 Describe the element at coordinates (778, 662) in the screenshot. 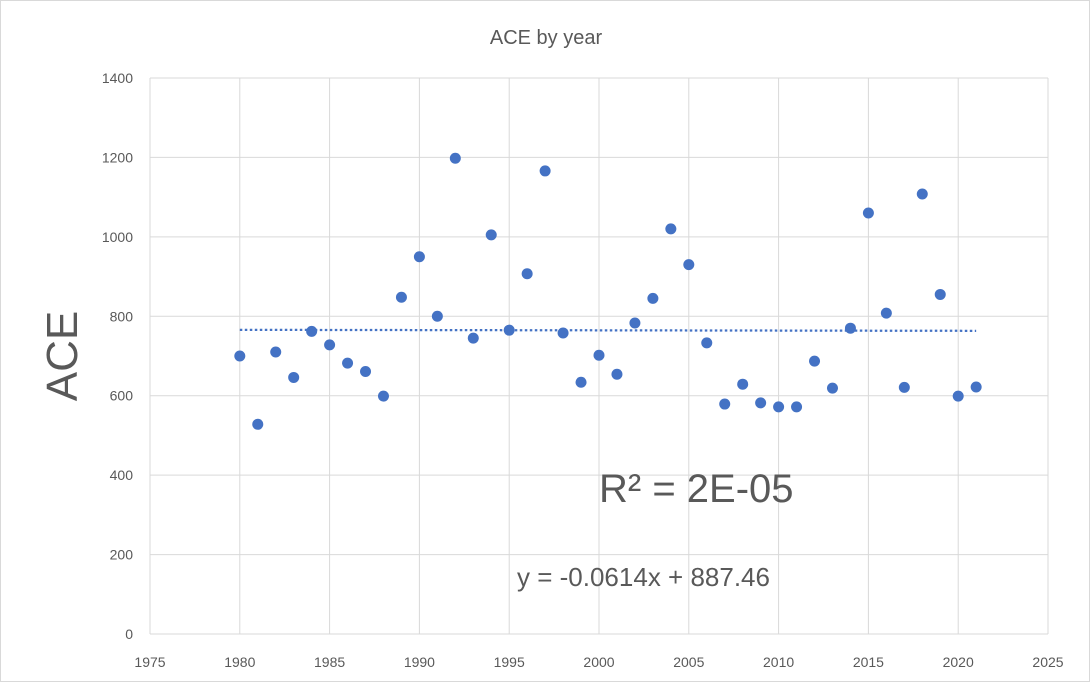

I see `x-tick-label: 2010` at that location.